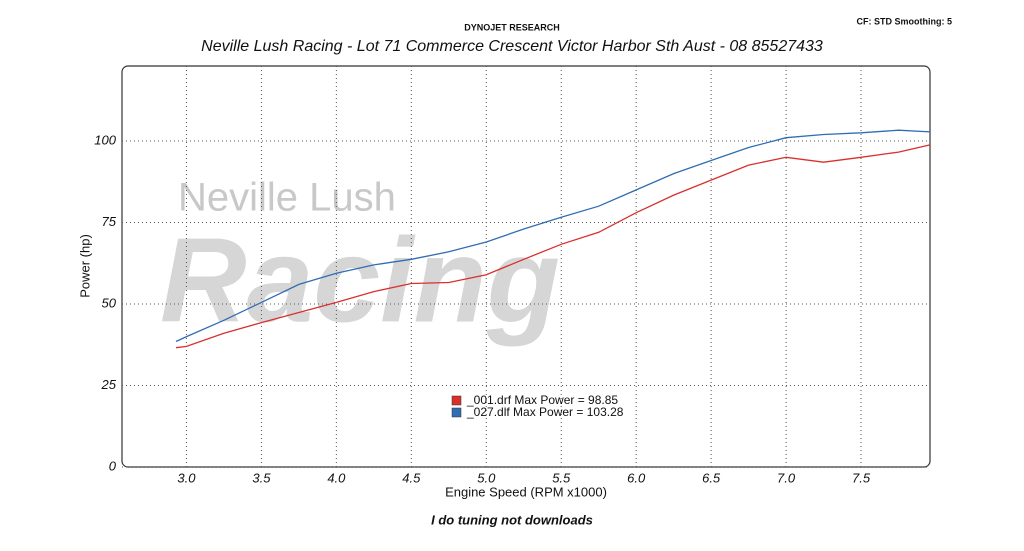 The width and height of the screenshot is (1024, 551). What do you see at coordinates (636, 477) in the screenshot?
I see `x-tick-label: 6.0` at bounding box center [636, 477].